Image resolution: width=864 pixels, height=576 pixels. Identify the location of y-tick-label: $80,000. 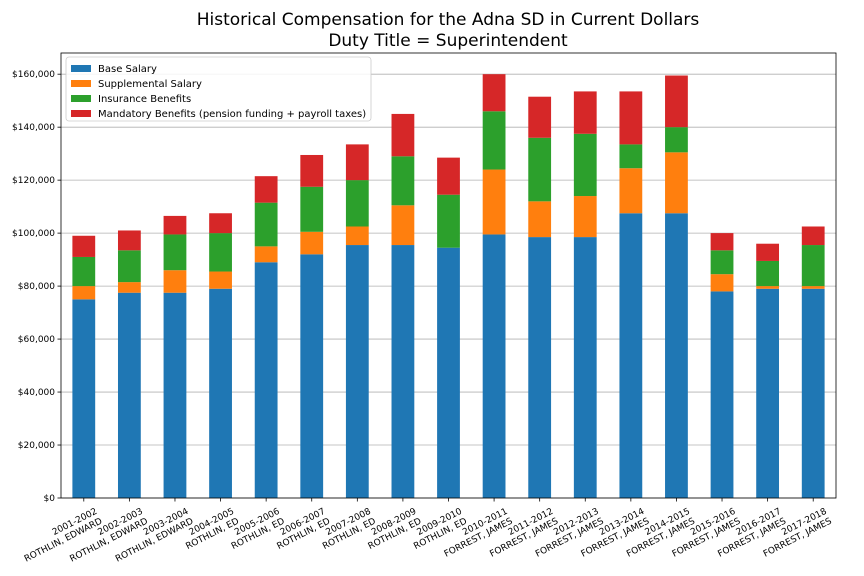
(36, 287).